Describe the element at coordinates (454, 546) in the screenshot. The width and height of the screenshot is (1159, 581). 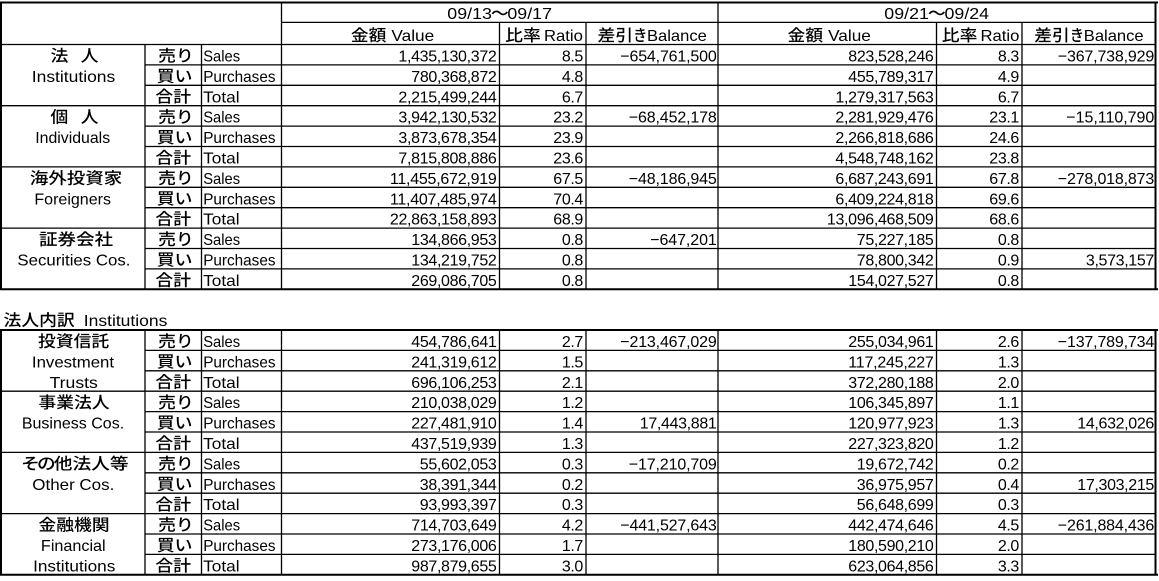
I see `svg-text: 273,176,006` at that location.